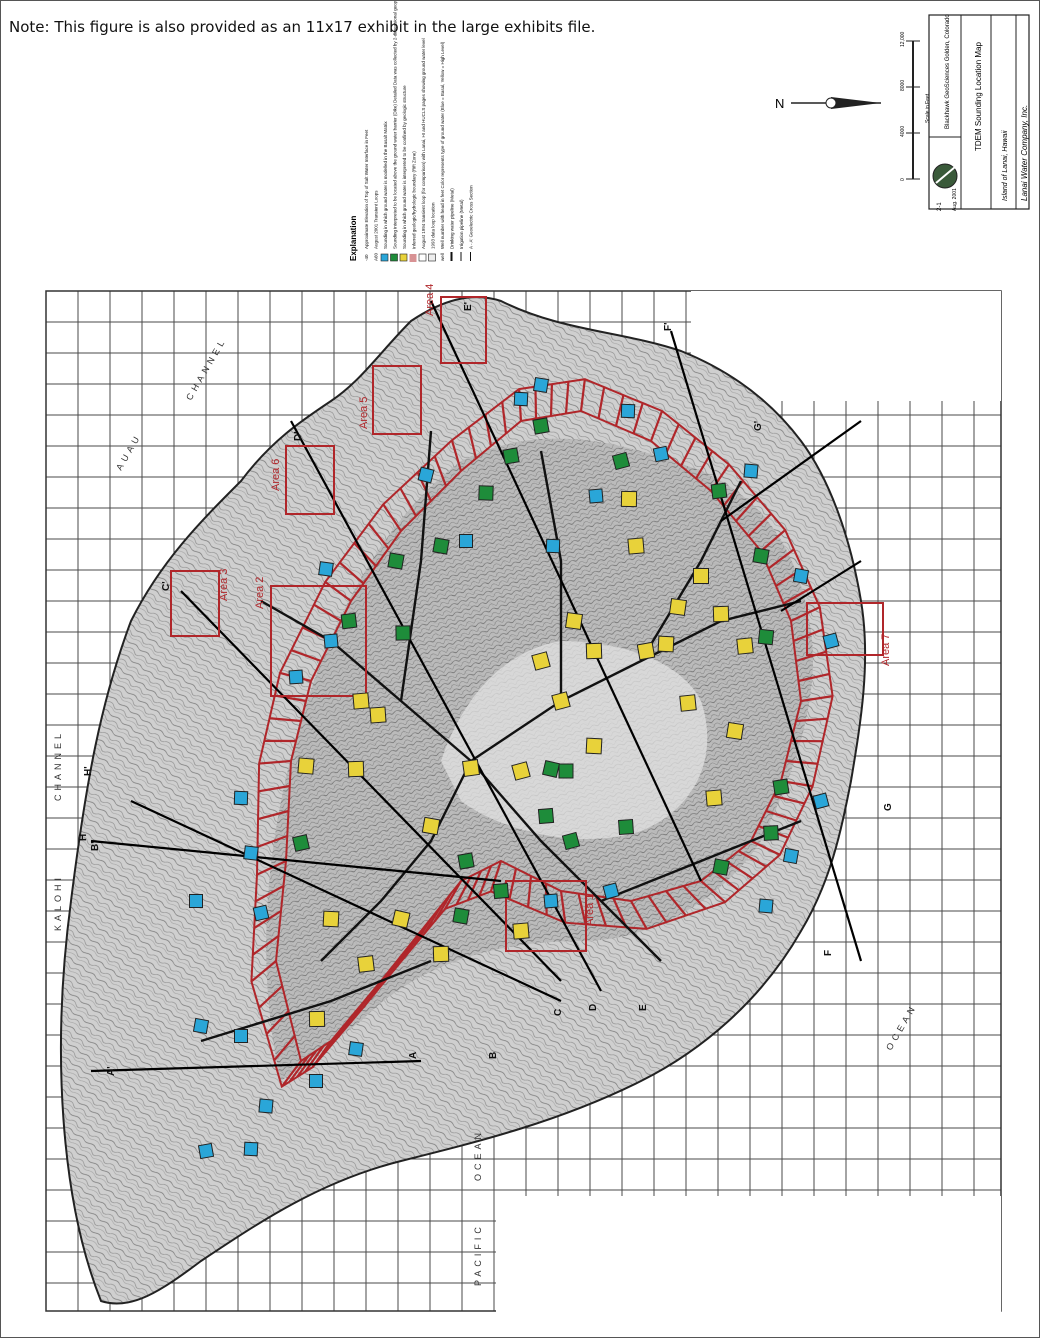 The image size is (1040, 1338). Describe the element at coordinates (224, 585) in the screenshot. I see `area-label: Area 3` at that location.